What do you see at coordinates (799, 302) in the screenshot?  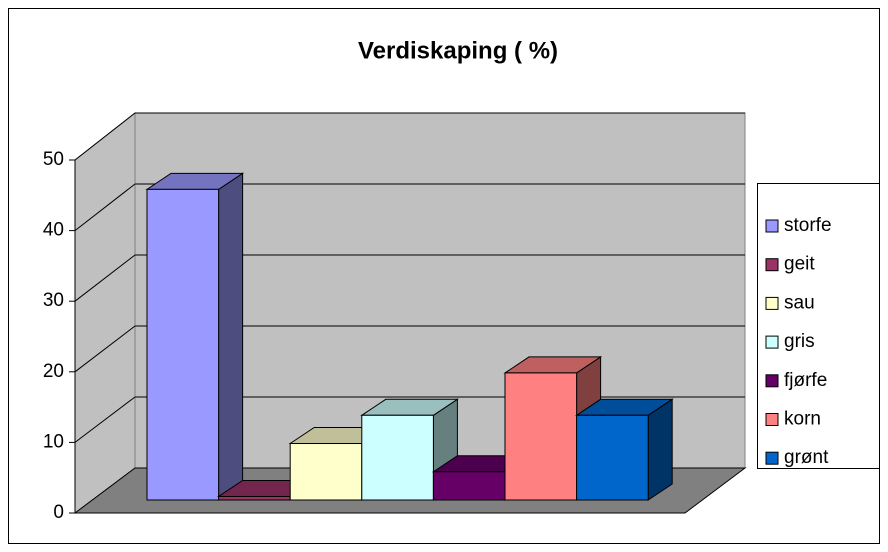 I see `legend-label: sau` at bounding box center [799, 302].